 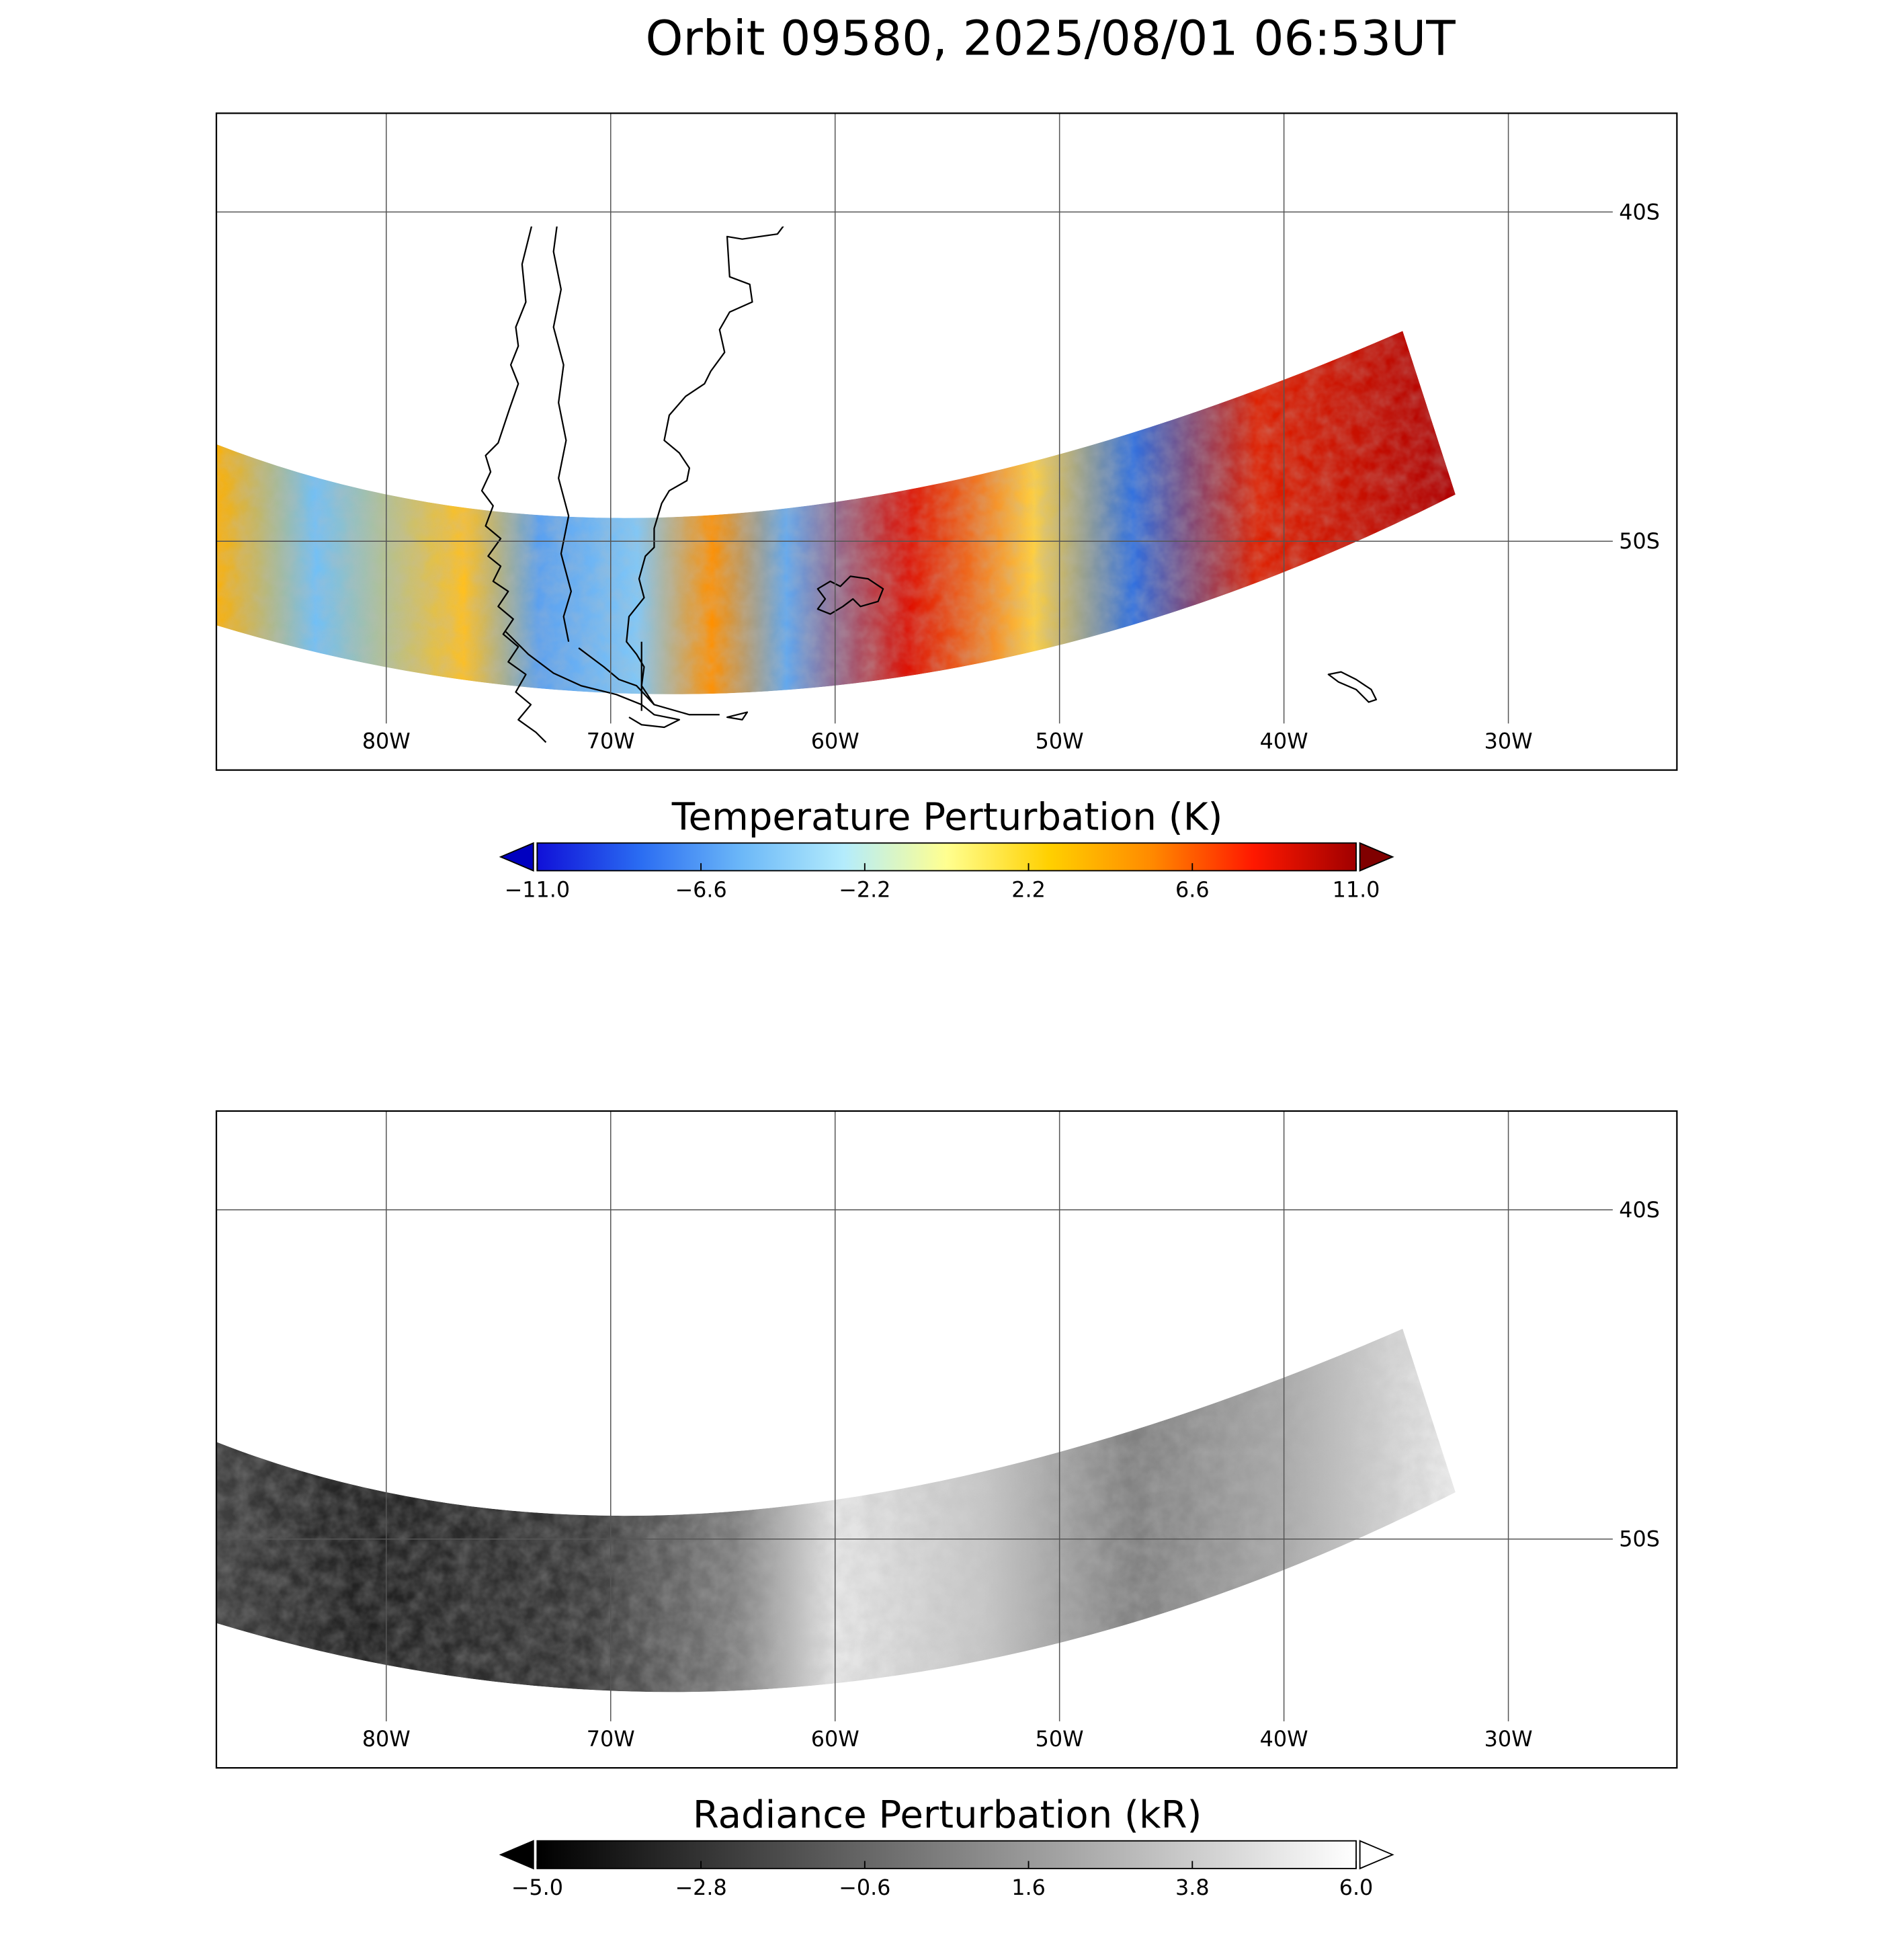 I want to click on colorbar-tick-label: 2.2, so click(x=1028, y=889).